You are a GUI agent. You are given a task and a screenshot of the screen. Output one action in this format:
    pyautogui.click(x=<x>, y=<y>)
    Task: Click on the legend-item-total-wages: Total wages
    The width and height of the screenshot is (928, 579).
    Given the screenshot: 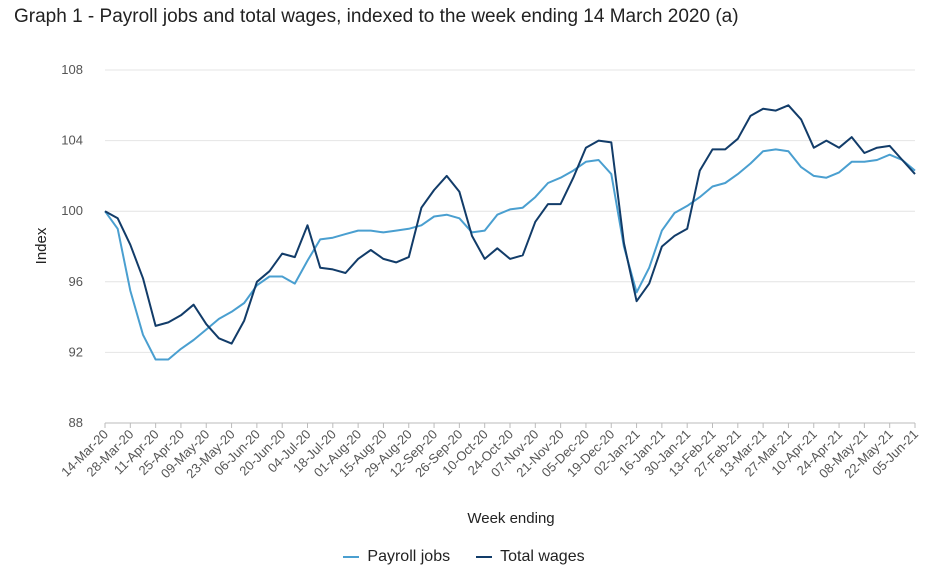 What is the action you would take?
    pyautogui.click(x=530, y=557)
    